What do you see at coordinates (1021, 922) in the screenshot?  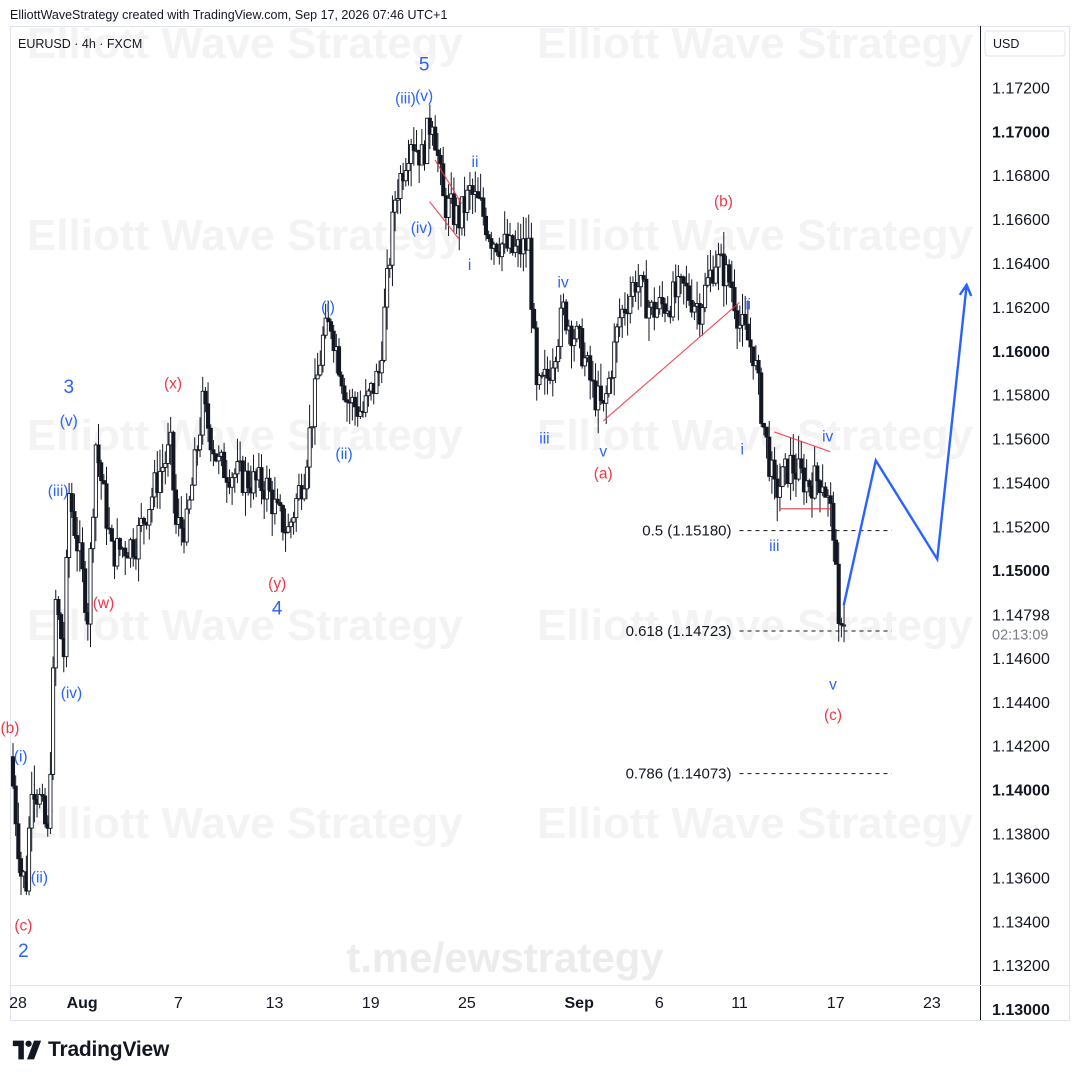 I see `price-tick-label: 1.13400` at bounding box center [1021, 922].